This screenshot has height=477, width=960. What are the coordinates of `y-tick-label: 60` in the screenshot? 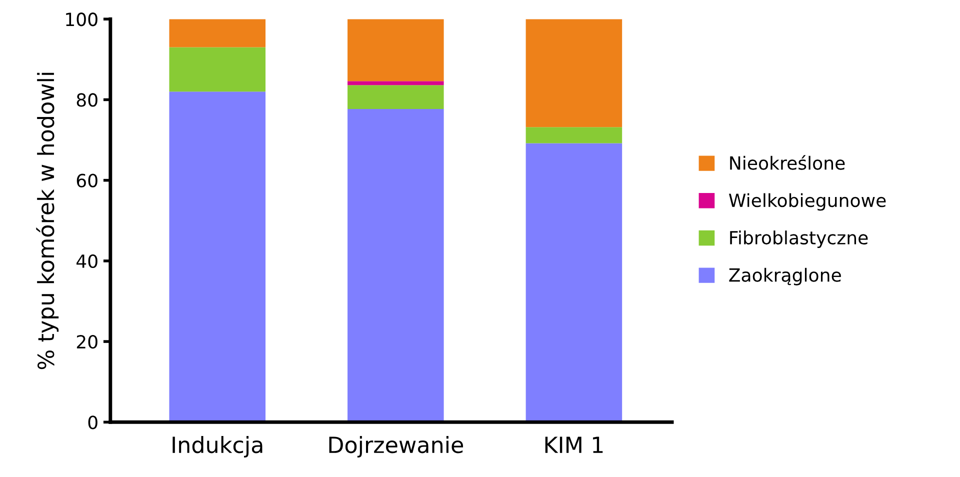 It's located at (87, 181).